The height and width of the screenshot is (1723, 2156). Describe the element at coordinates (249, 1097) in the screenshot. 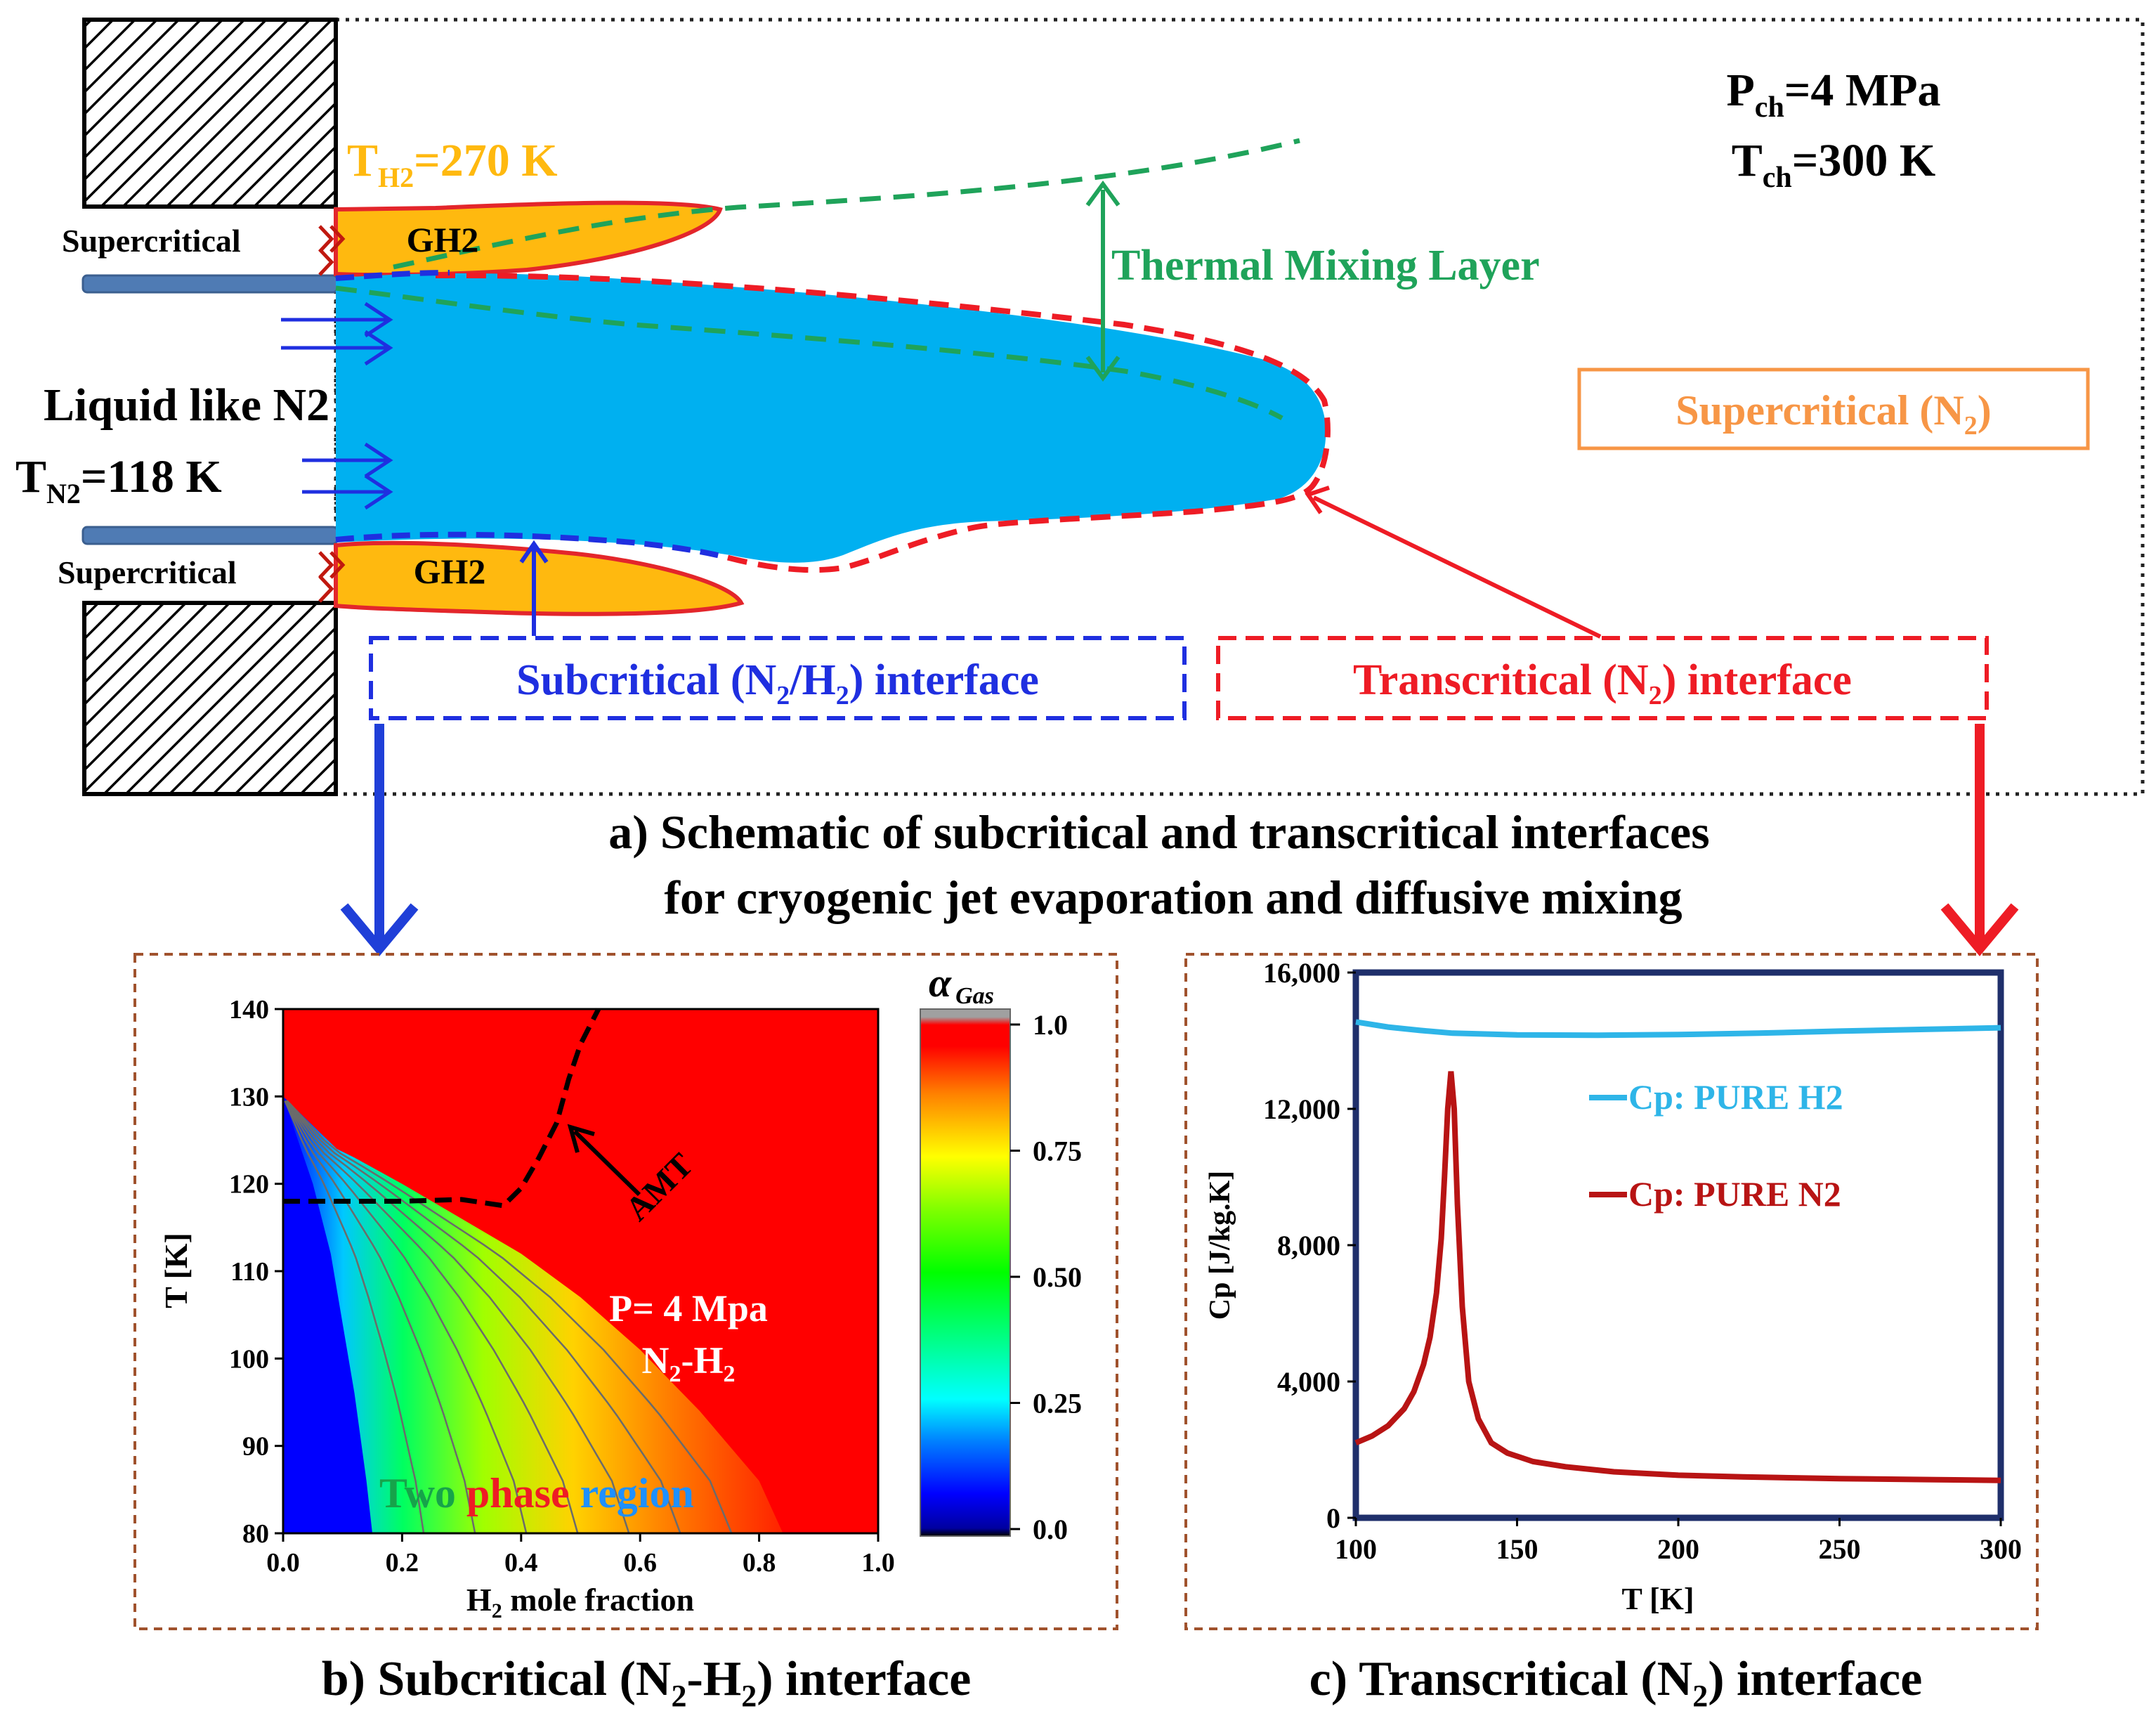

I see `y-tick-label: 130` at that location.